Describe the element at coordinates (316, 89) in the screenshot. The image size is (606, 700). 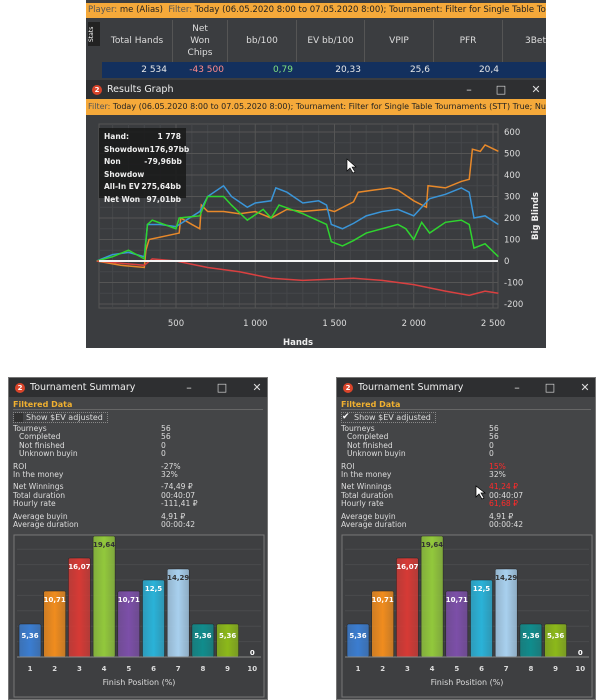
I see `results-graph-titlebar: 2 Results Graph – □ ✕` at that location.